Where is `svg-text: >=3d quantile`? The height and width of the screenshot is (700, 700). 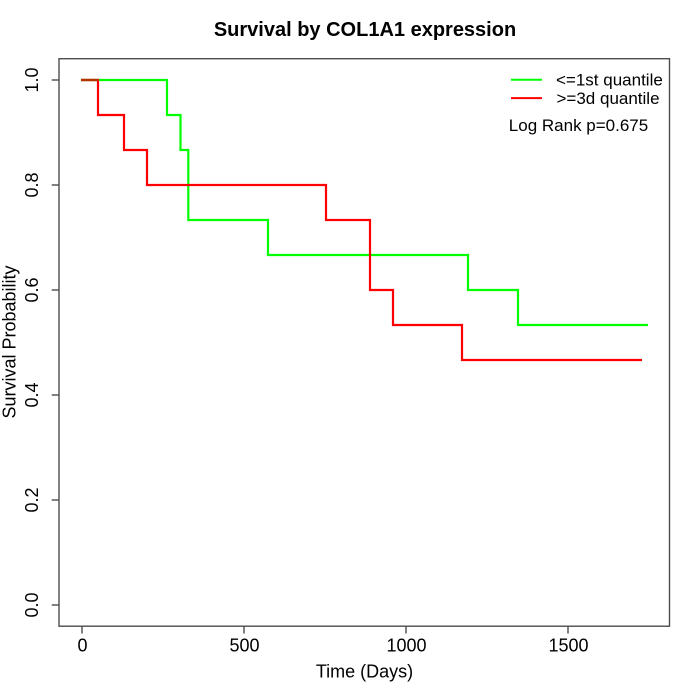
svg-text: >=3d quantile is located at coordinates (608, 98).